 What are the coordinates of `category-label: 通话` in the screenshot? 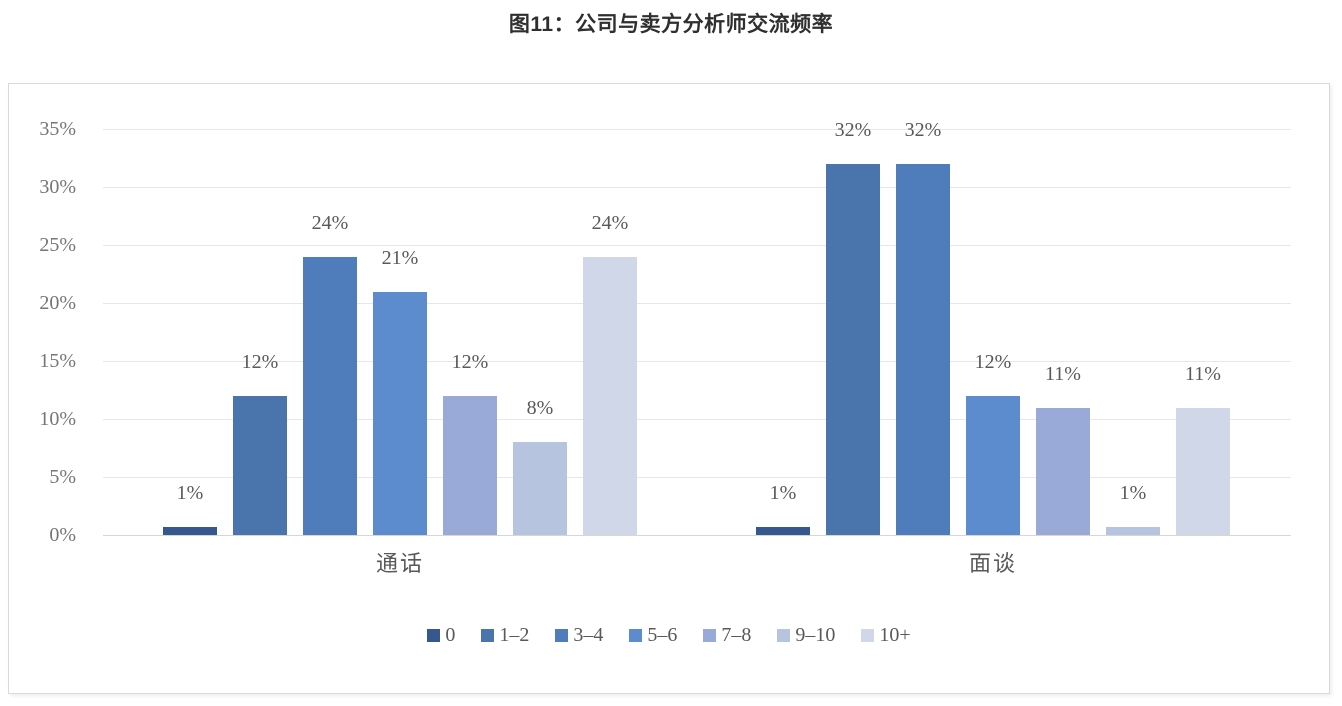 It's located at (399, 563).